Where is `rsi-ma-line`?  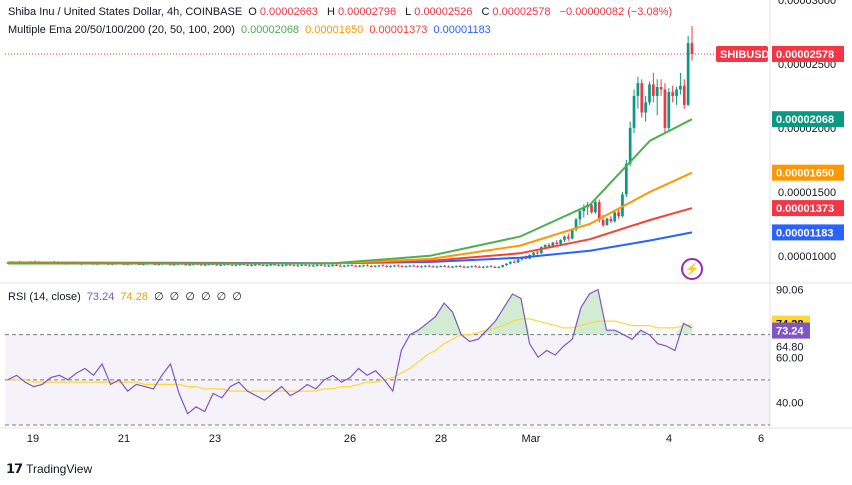 rsi-ma-line is located at coordinates (350, 355).